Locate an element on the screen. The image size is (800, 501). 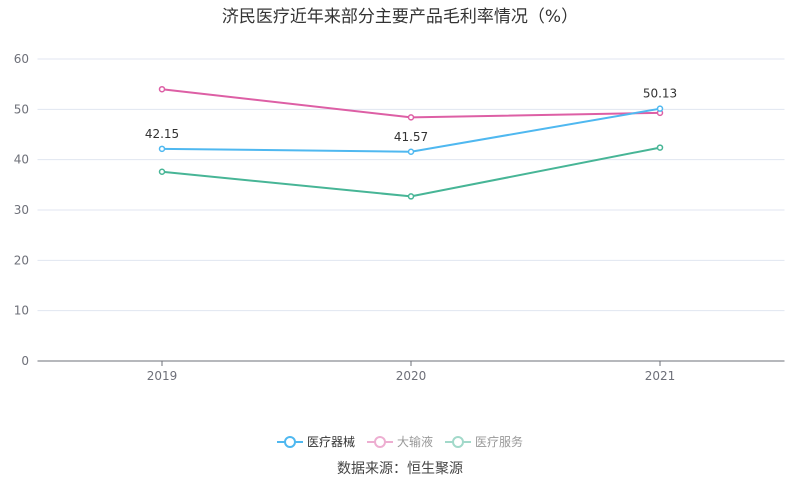
y-tick-label: 10 is located at coordinates (21, 311).